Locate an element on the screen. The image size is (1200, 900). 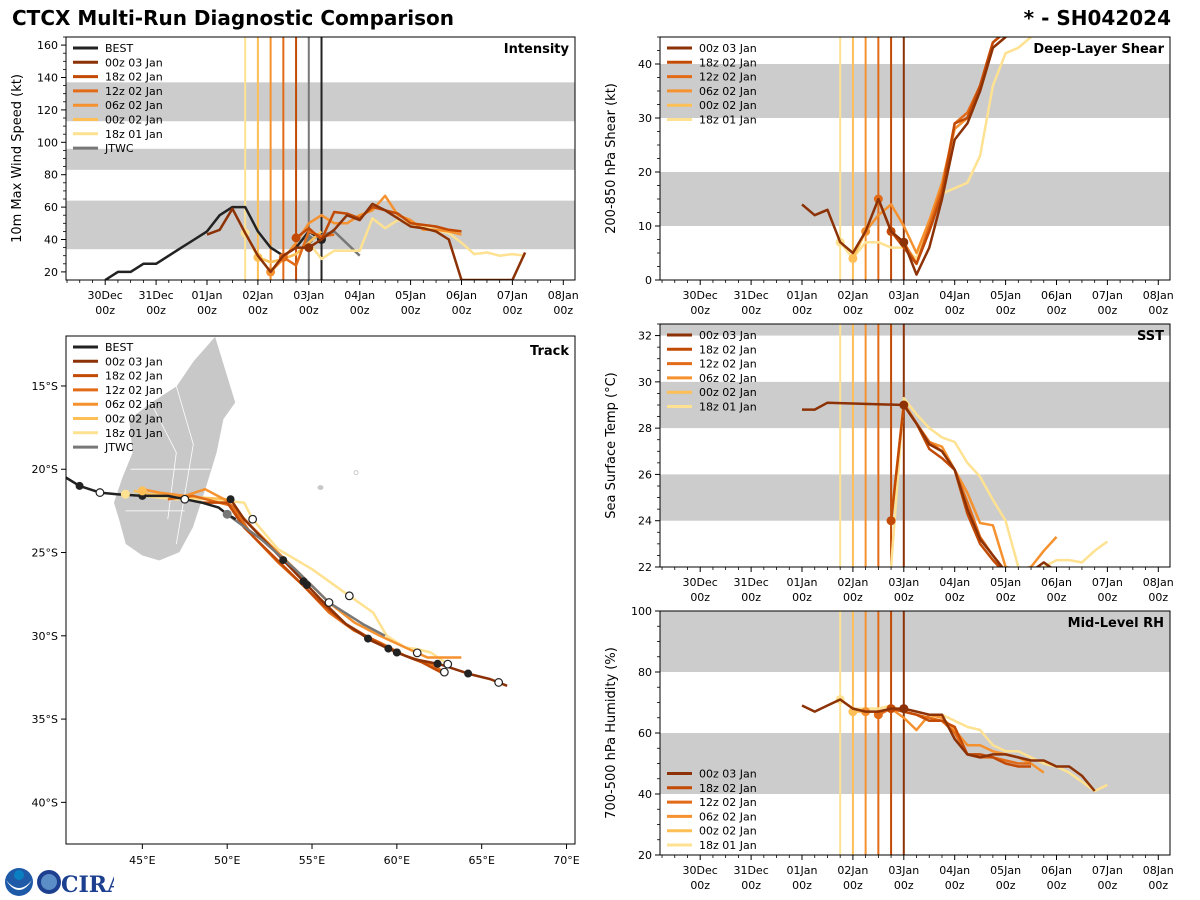
panel-title: Intensity is located at coordinates (537, 49).